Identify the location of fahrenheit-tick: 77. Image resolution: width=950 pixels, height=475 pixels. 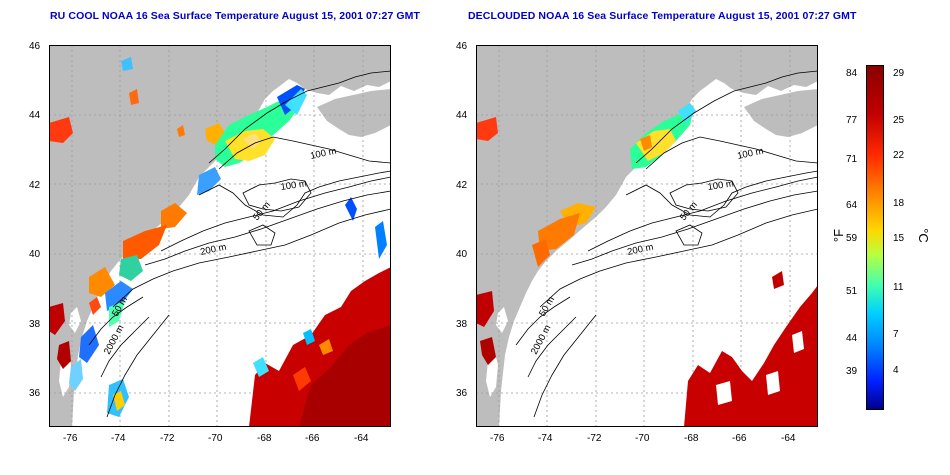
(852, 120).